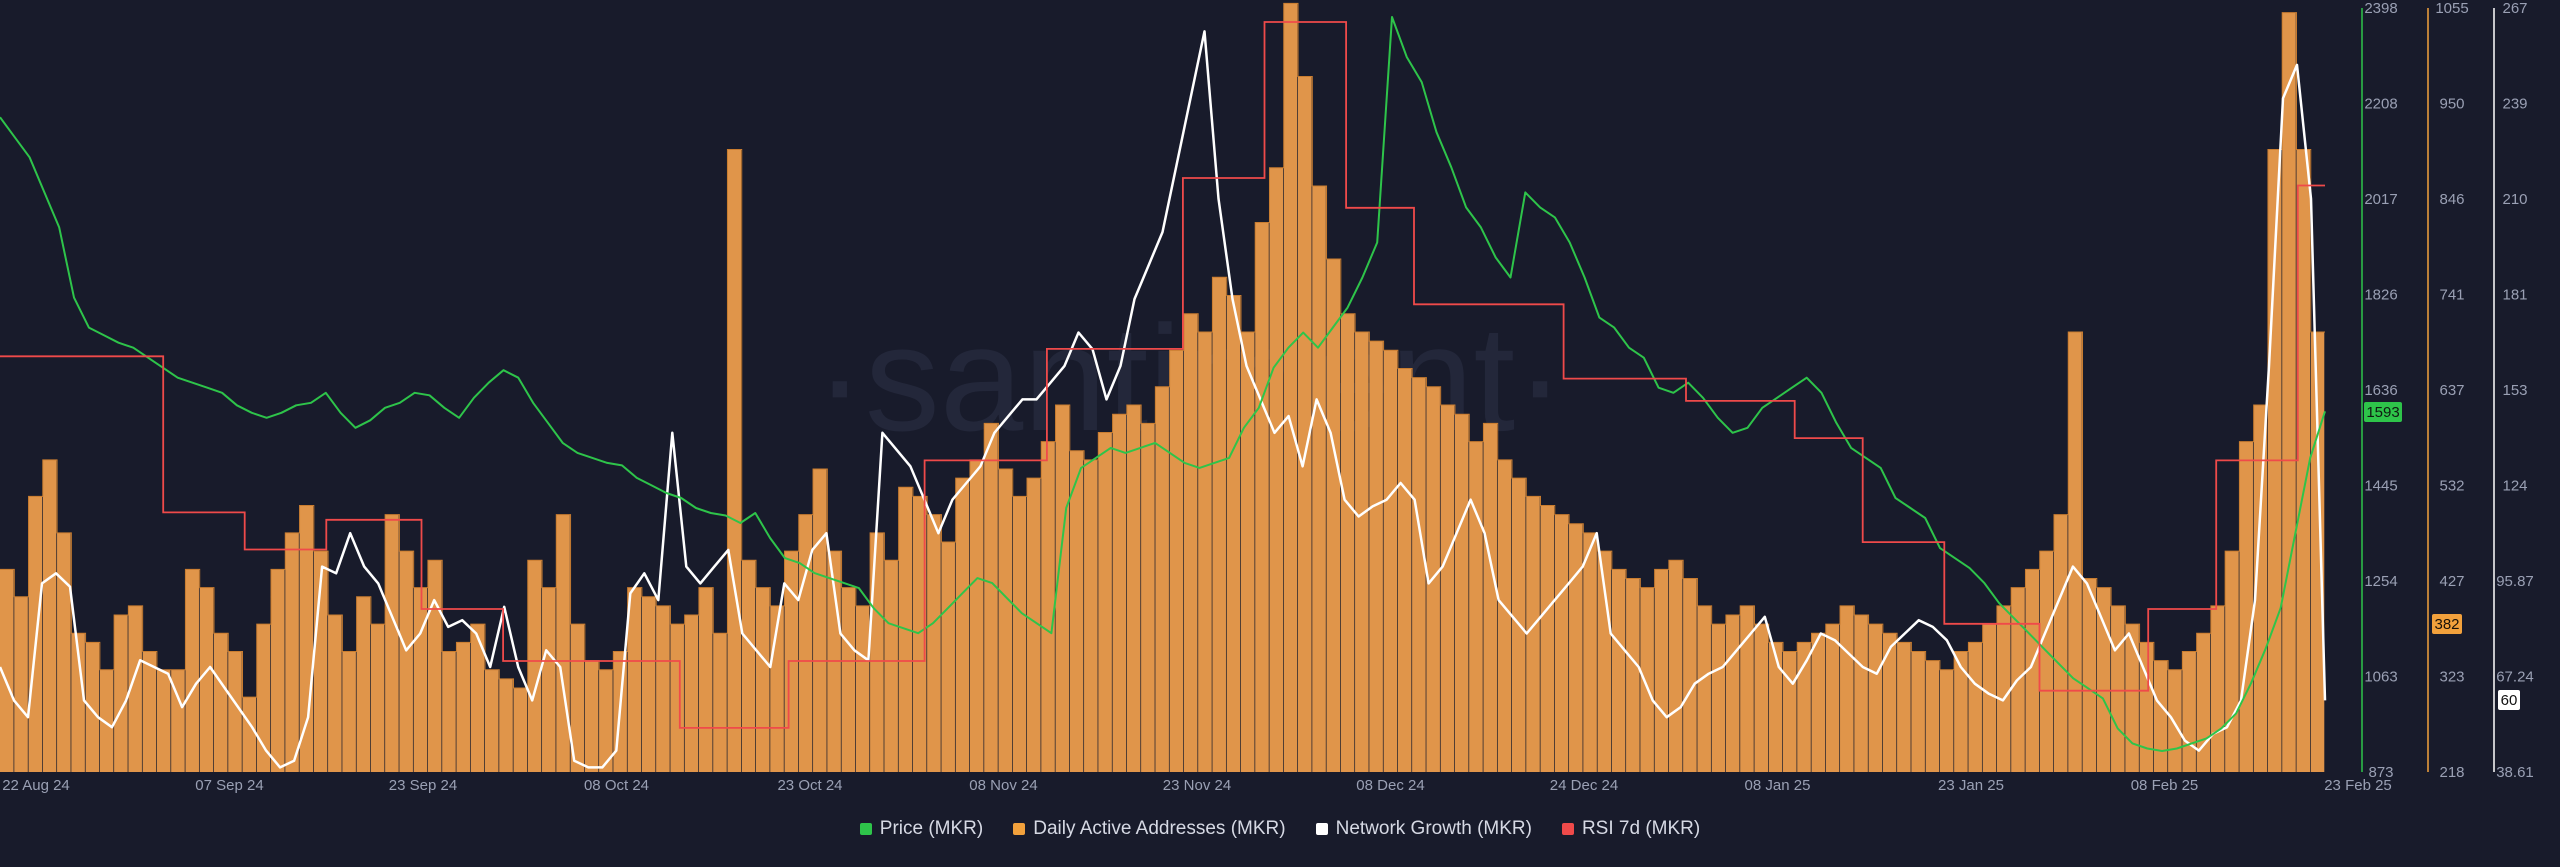  What do you see at coordinates (931, 828) in the screenshot?
I see `legend-label-price: Price (MKR)` at bounding box center [931, 828].